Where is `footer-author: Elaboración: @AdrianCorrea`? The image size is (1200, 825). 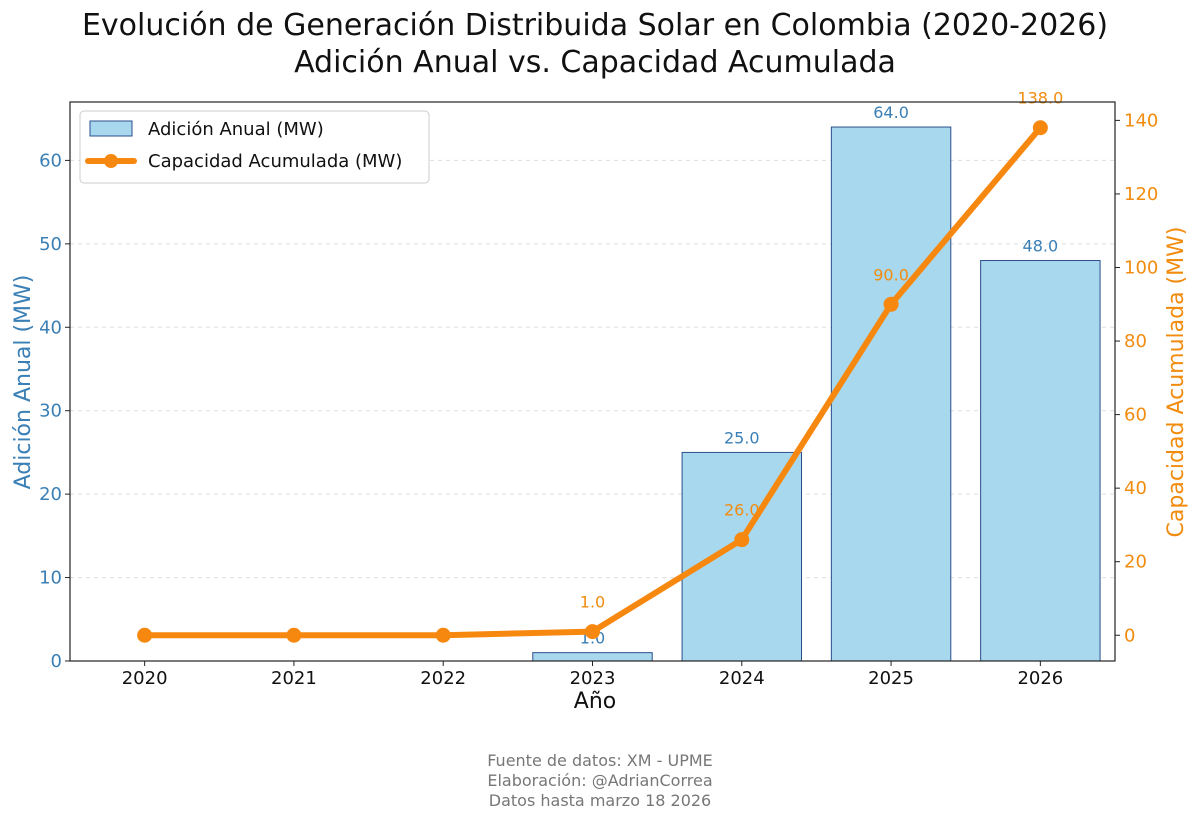 footer-author: Elaboración: @AdrianCorrea is located at coordinates (599, 780).